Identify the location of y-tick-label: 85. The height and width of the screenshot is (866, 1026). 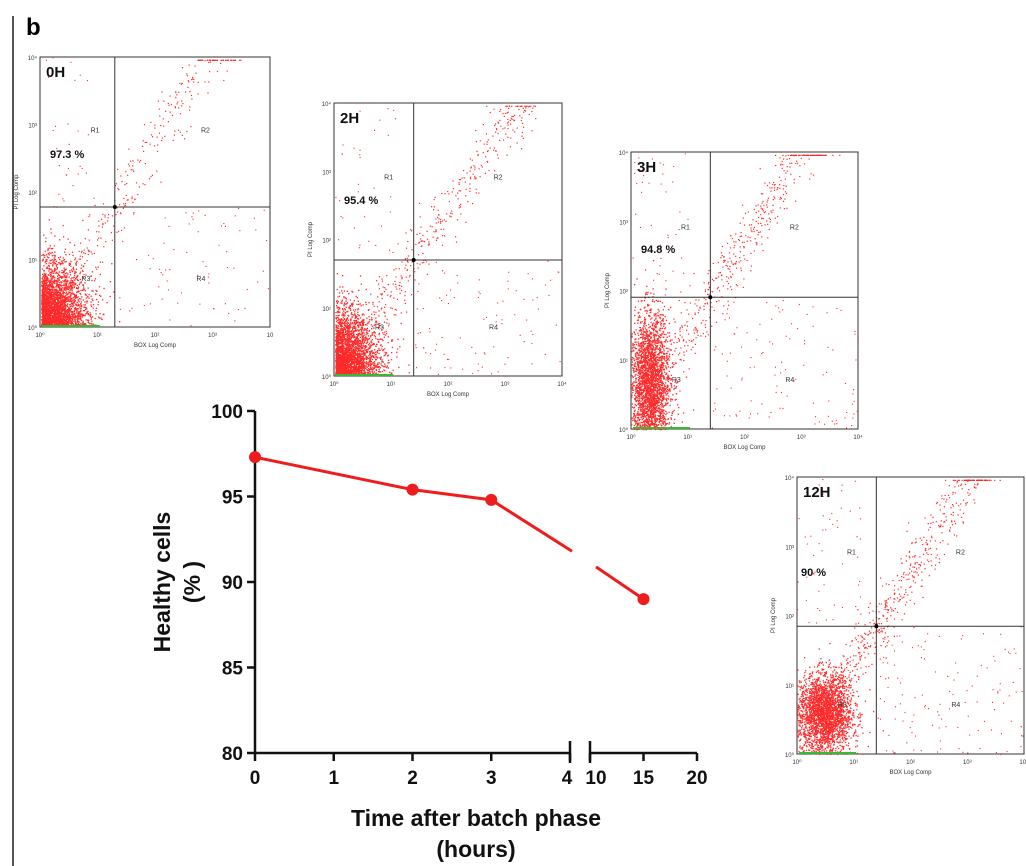
(233, 669).